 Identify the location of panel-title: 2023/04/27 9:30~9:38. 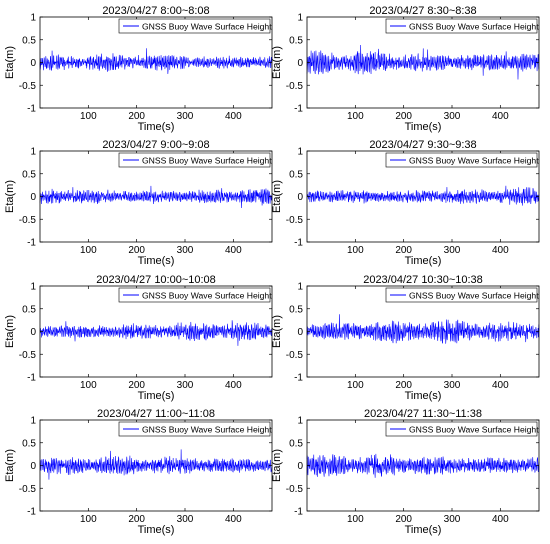
(422, 145).